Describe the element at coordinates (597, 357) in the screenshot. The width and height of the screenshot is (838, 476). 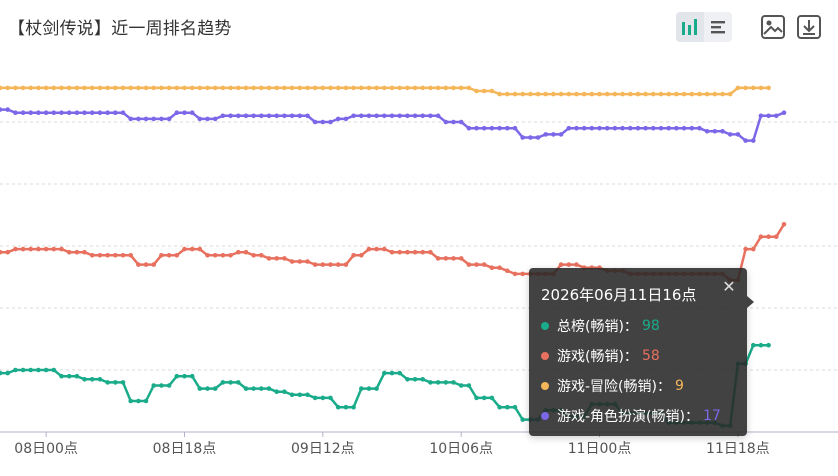
I see `tooltip-row-label: 游戏(畅销)：` at that location.